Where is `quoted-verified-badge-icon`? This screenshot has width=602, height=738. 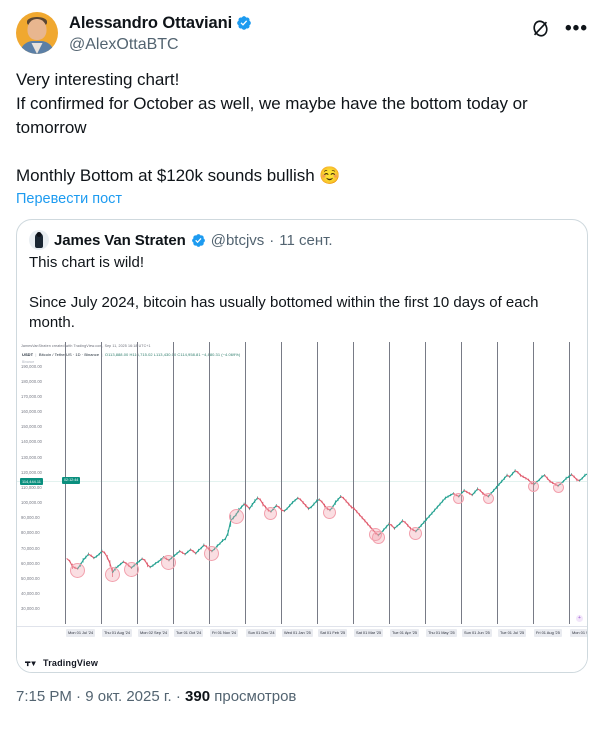 quoted-verified-badge-icon is located at coordinates (198, 240).